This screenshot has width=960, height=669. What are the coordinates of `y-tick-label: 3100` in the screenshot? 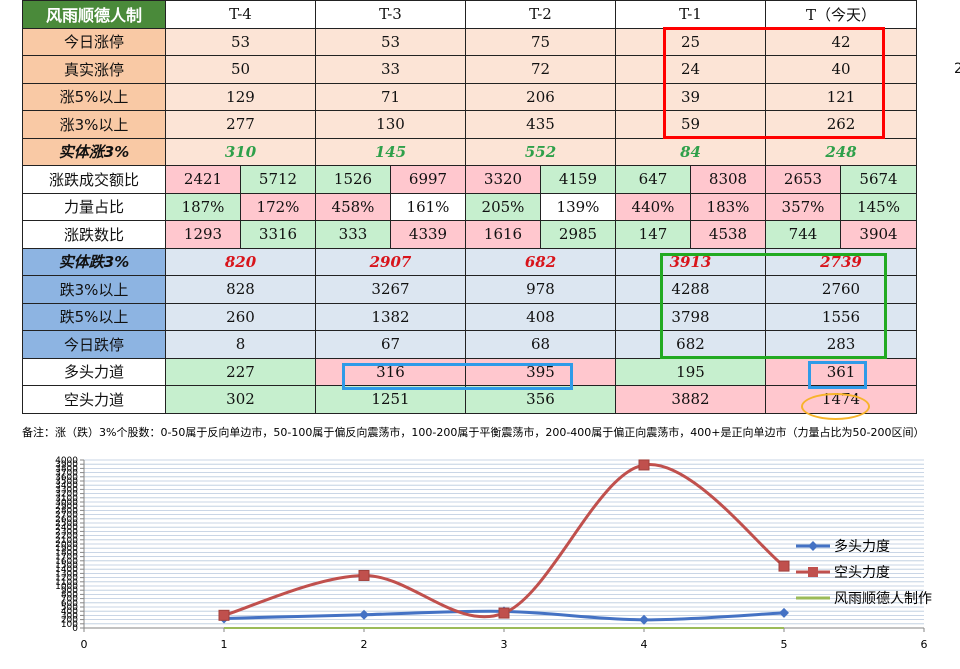 It's located at (66, 499).